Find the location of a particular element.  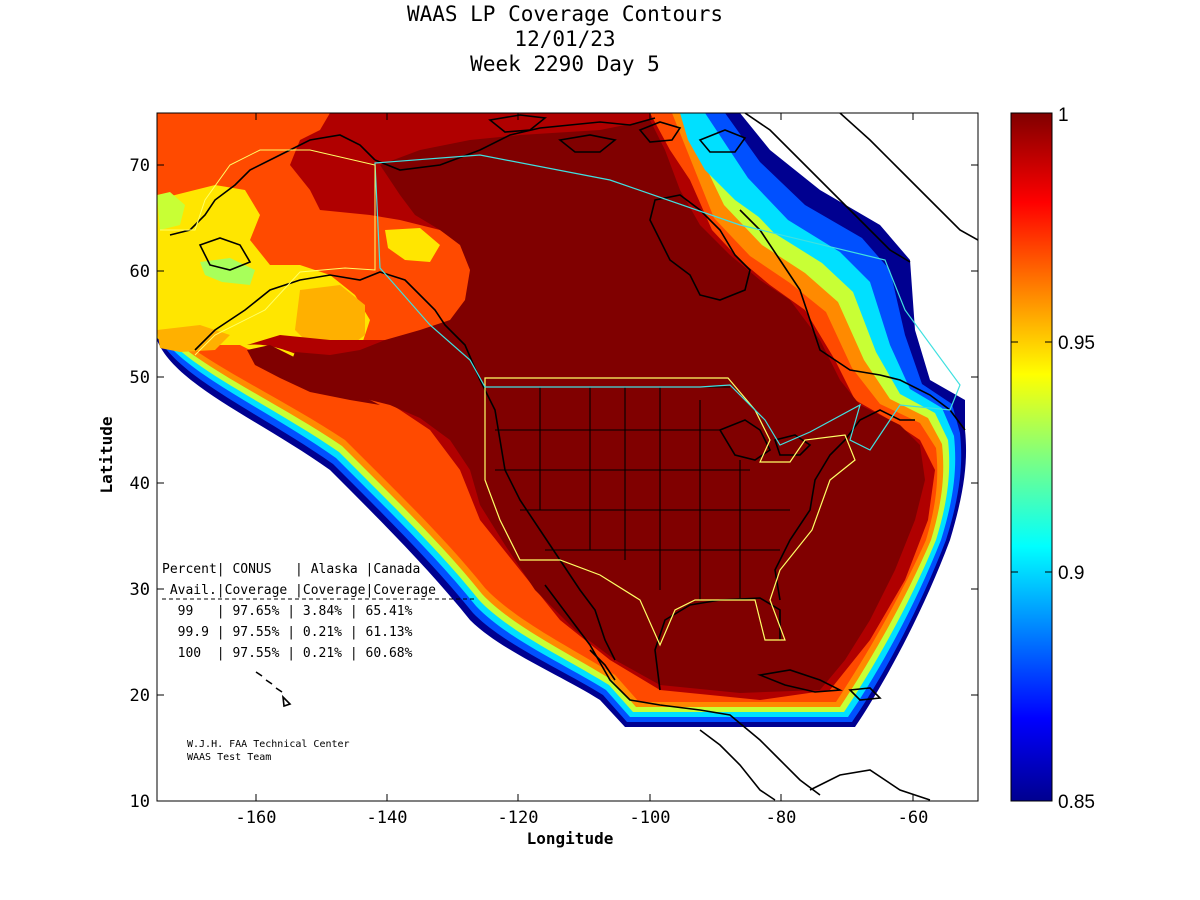

contour-cyan-northeast is located at coordinates (735, 174).